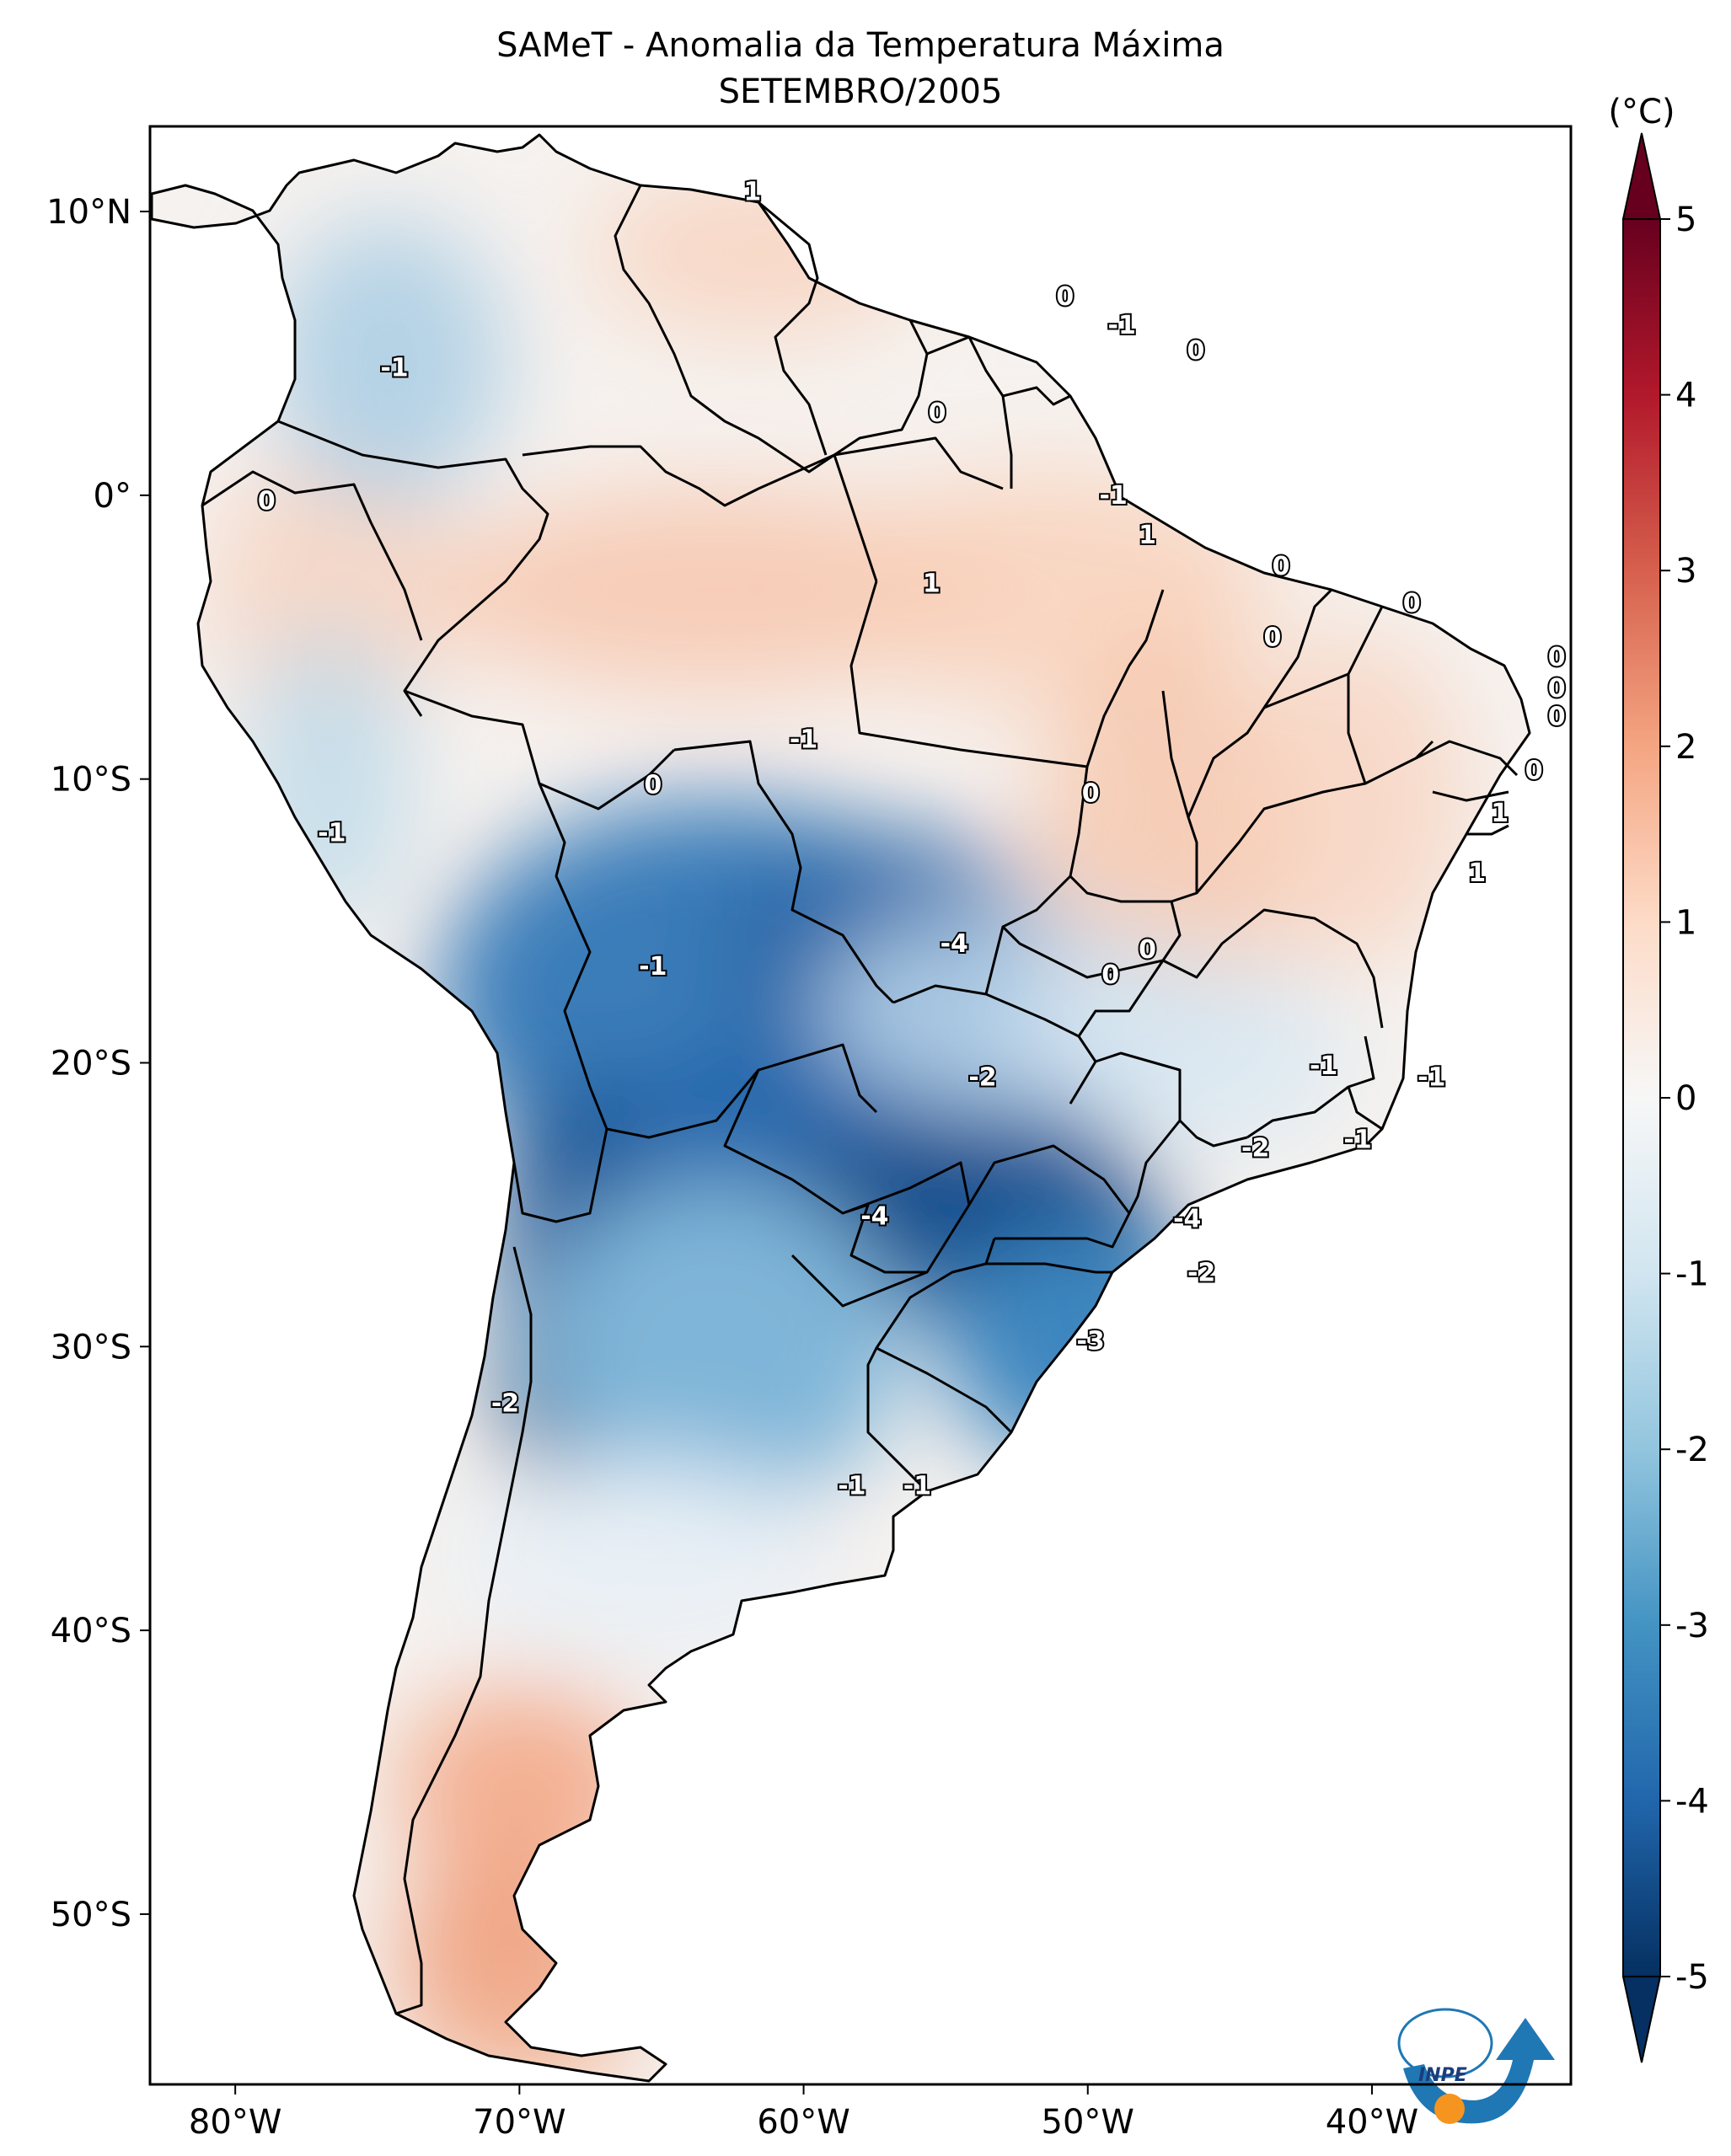 The image size is (1731, 2156). I want to click on colorbar-tick-label: 4, so click(1685, 396).